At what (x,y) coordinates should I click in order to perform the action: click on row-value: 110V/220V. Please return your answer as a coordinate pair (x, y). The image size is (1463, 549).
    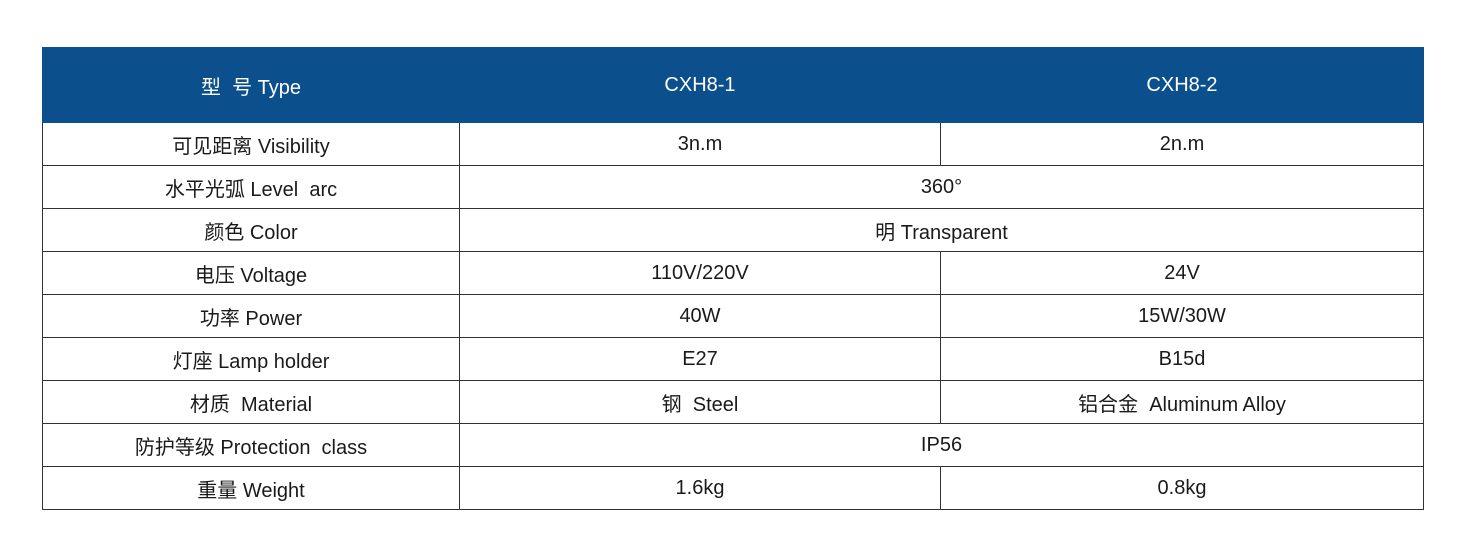
    Looking at the image, I should click on (700, 273).